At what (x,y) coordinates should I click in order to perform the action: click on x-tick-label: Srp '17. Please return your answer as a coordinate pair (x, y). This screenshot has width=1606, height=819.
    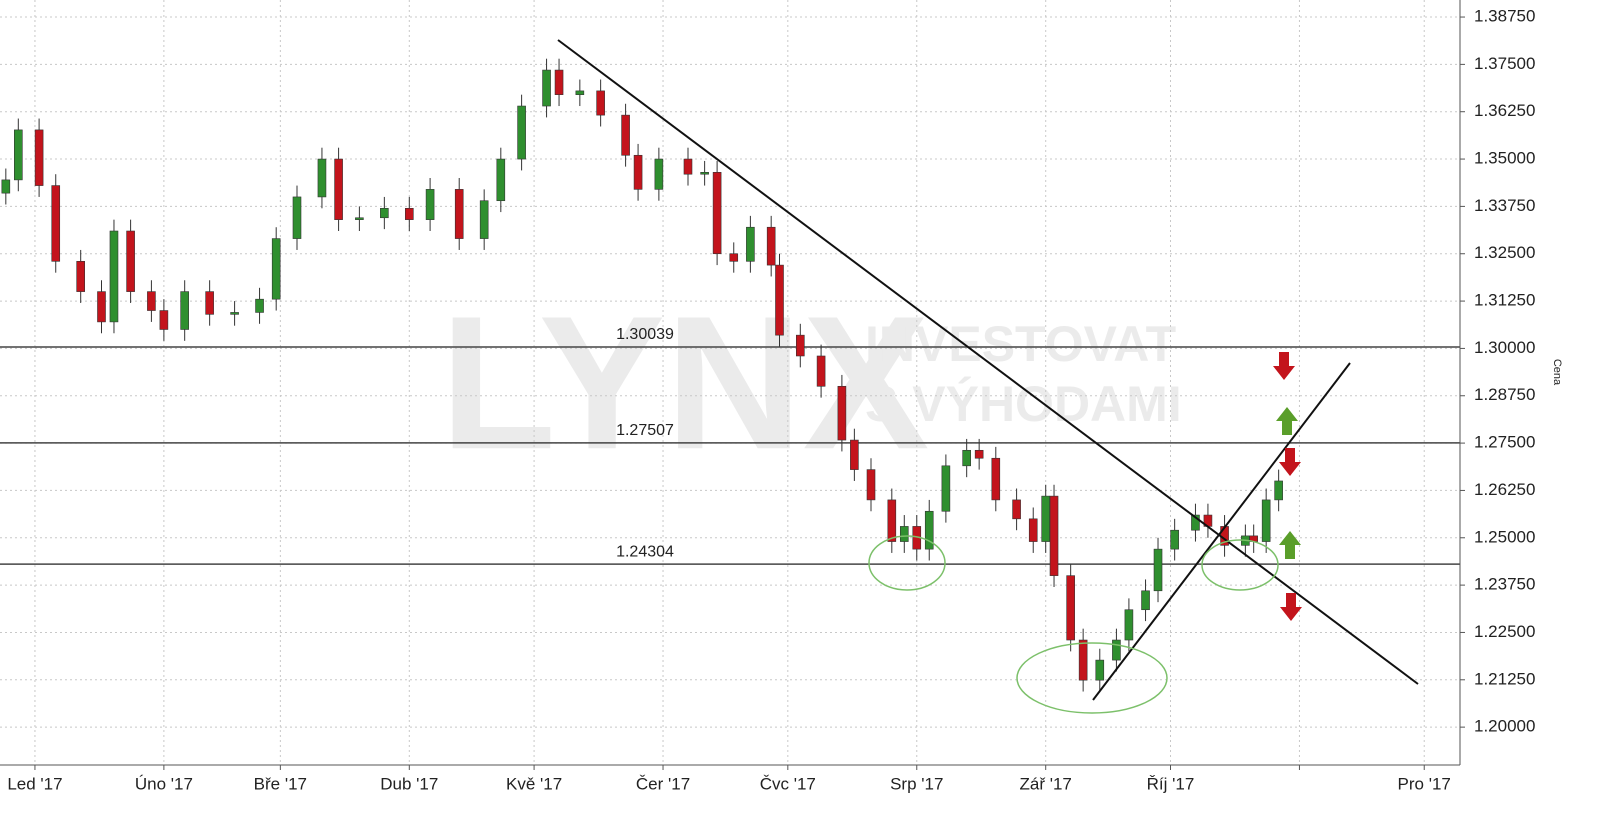
    Looking at the image, I should click on (916, 783).